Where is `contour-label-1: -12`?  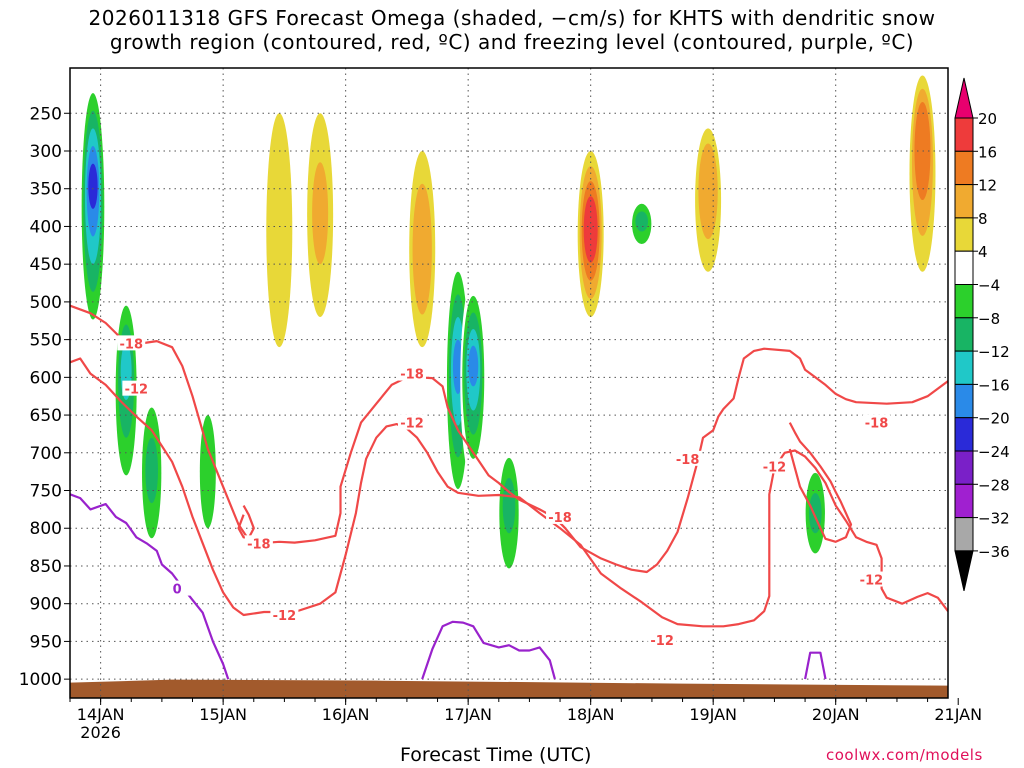
contour-label-1: -12 is located at coordinates (137, 390).